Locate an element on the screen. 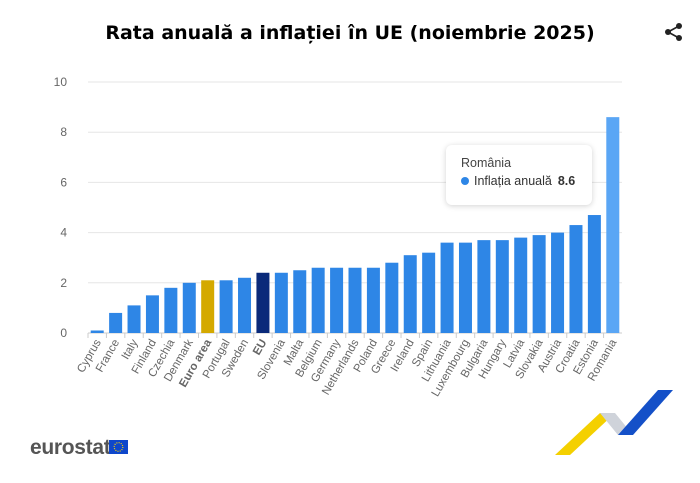  bar-ireland is located at coordinates (410, 294).